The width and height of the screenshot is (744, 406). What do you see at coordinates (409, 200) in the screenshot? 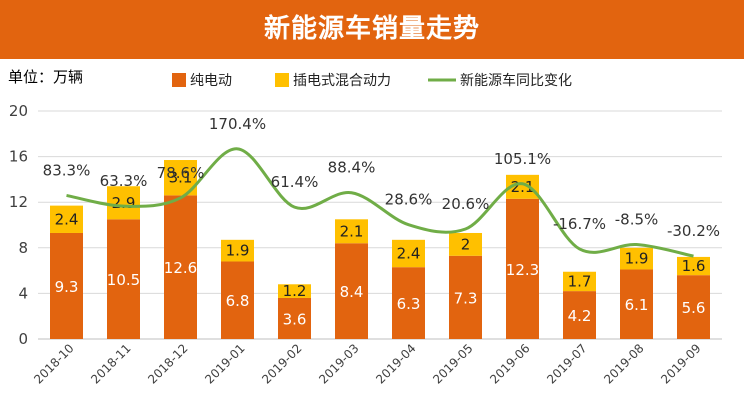
I see `yoy-data-label: 28.6%` at bounding box center [409, 200].